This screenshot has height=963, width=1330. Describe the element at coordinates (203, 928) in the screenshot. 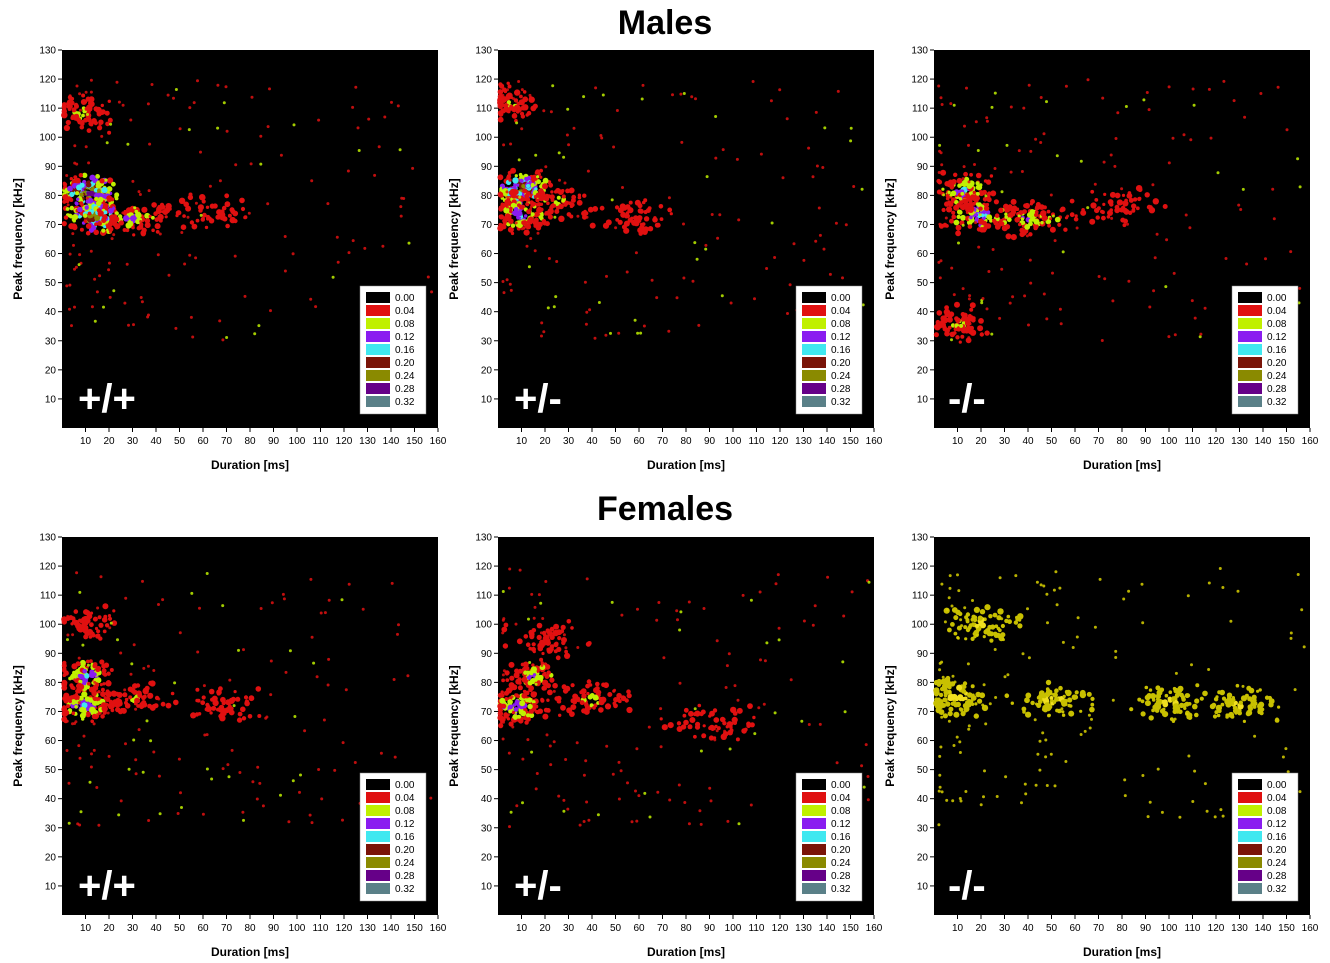

I see `x-tick-label: 60` at that location.